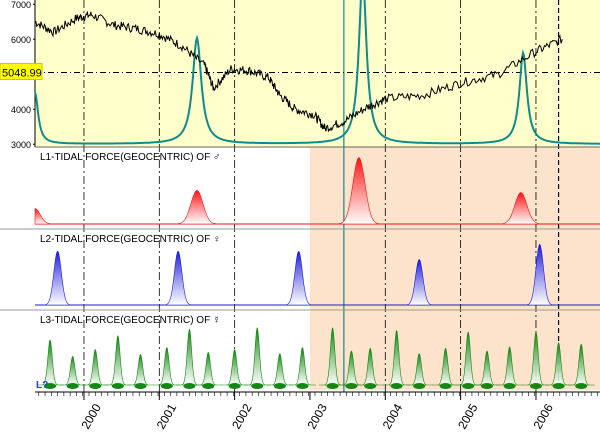  Describe the element at coordinates (468, 416) in the screenshot. I see `x-tick-label-2005: 2005` at that location.